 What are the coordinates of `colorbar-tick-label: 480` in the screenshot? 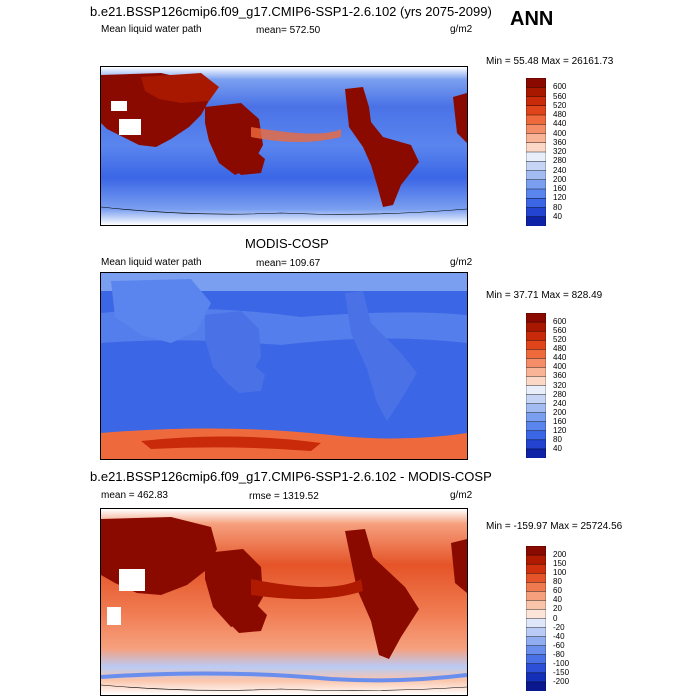 It's located at (560, 114).